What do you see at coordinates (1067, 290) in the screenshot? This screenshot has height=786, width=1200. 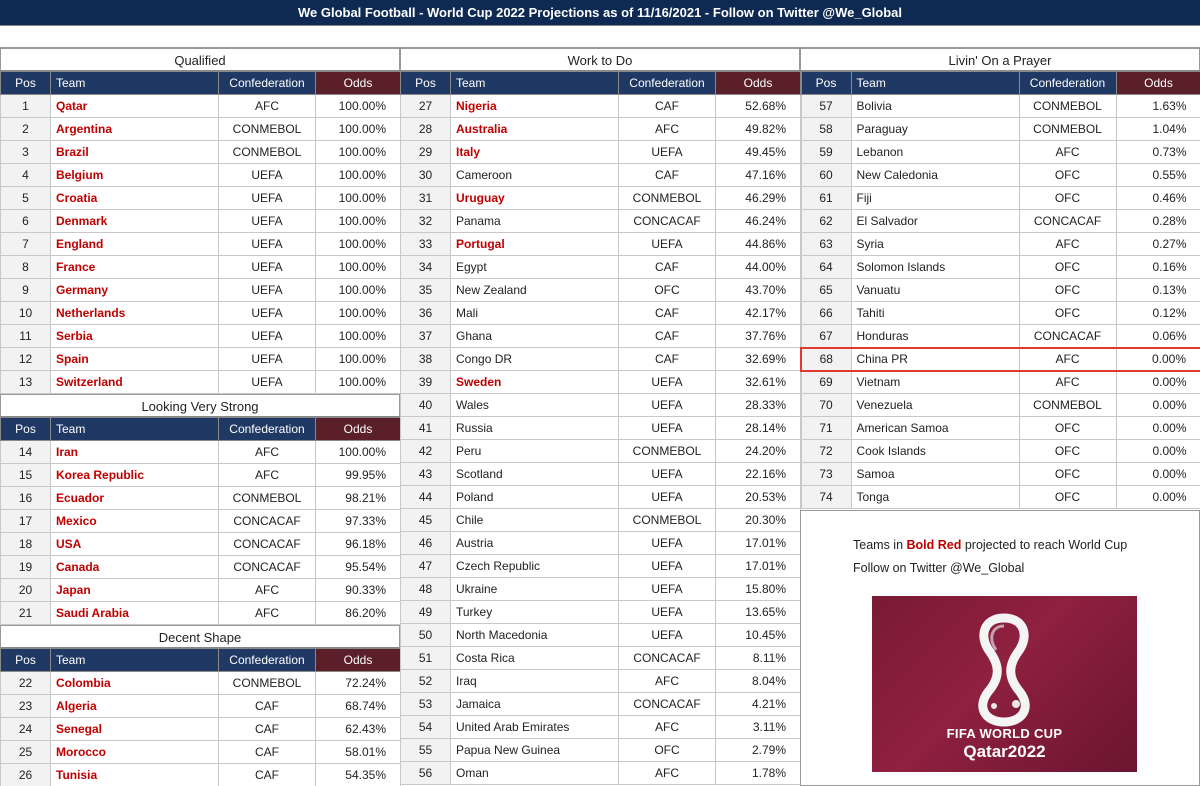 I see `confederation-cell: OFC` at bounding box center [1067, 290].